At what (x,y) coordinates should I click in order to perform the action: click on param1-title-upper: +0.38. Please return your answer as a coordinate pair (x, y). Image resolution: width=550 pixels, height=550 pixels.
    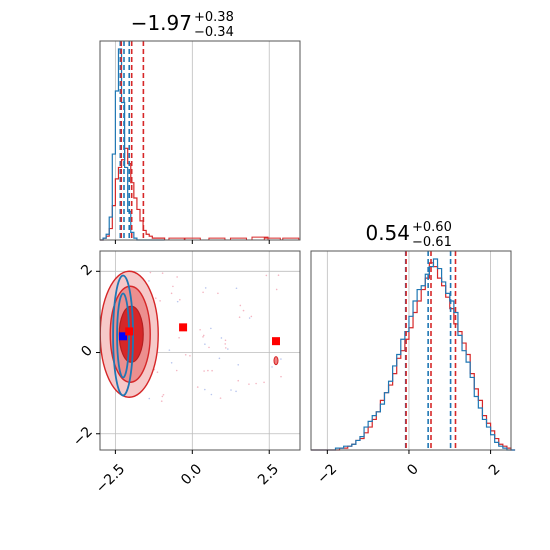
    Looking at the image, I should click on (214, 17).